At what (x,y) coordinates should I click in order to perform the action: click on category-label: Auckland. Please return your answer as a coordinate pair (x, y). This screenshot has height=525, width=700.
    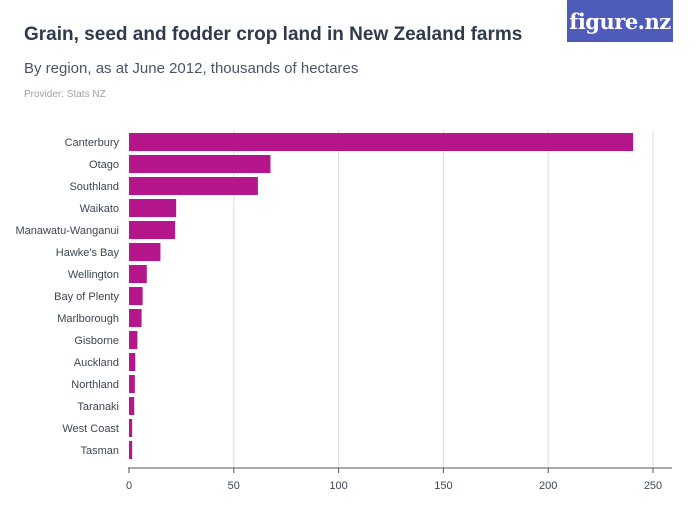
    Looking at the image, I should click on (96, 363).